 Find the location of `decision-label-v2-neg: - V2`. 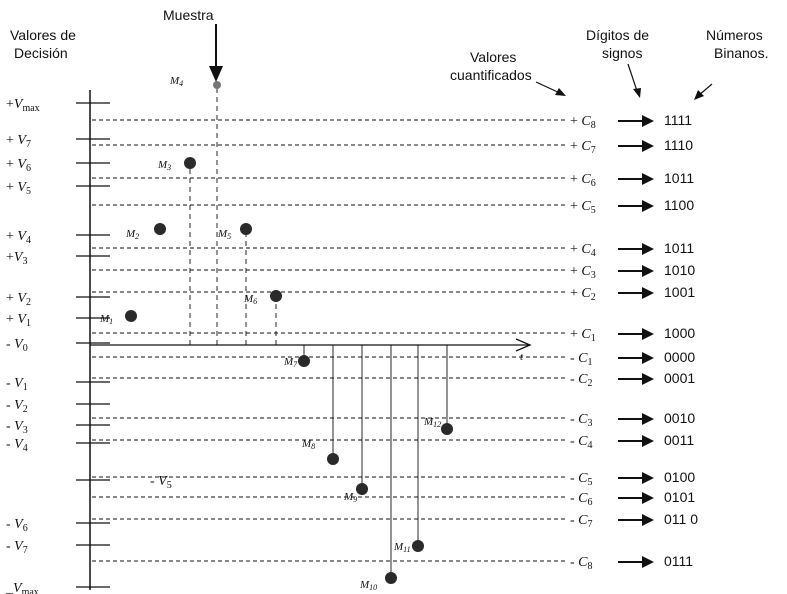

decision-label-v2-neg: - V2 is located at coordinates (17, 406).